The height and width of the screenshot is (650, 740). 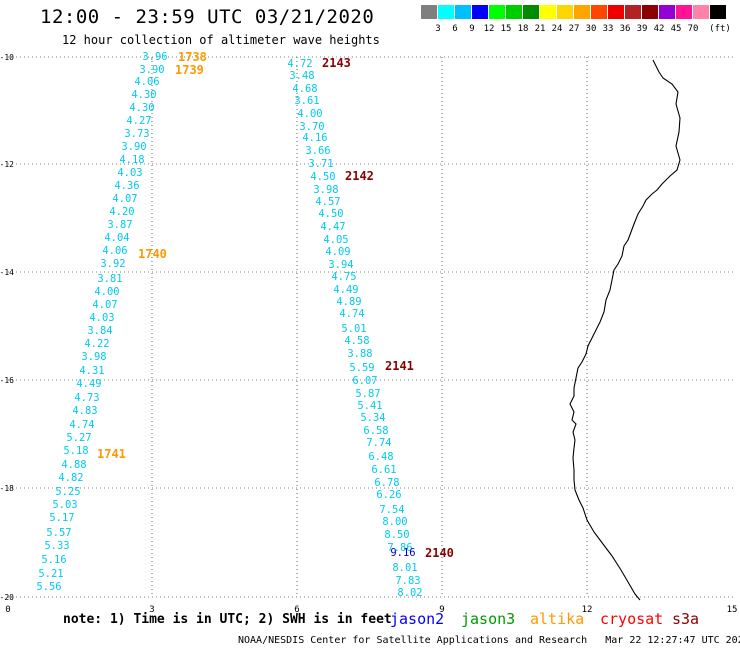 What do you see at coordinates (409, 593) in the screenshot?
I see `wave-height-label: 8.02` at bounding box center [409, 593].